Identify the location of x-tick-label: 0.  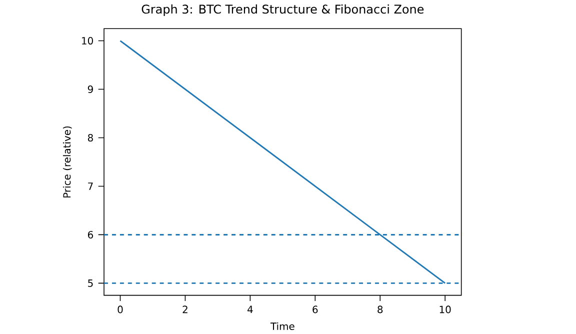
(120, 309).